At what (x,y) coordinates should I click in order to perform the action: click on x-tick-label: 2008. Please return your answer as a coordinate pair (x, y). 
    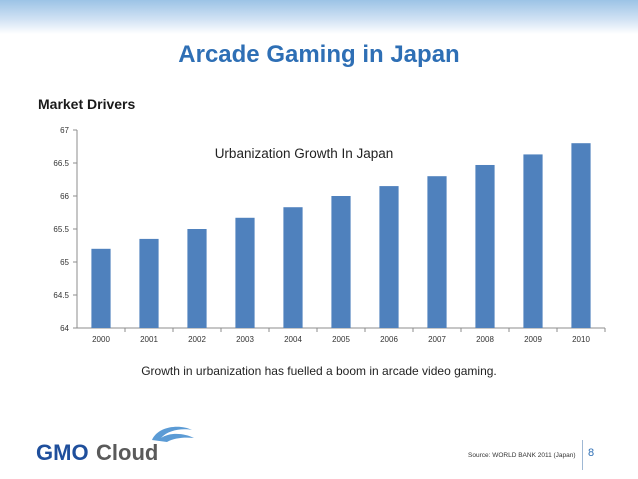
    Looking at the image, I should click on (485, 339).